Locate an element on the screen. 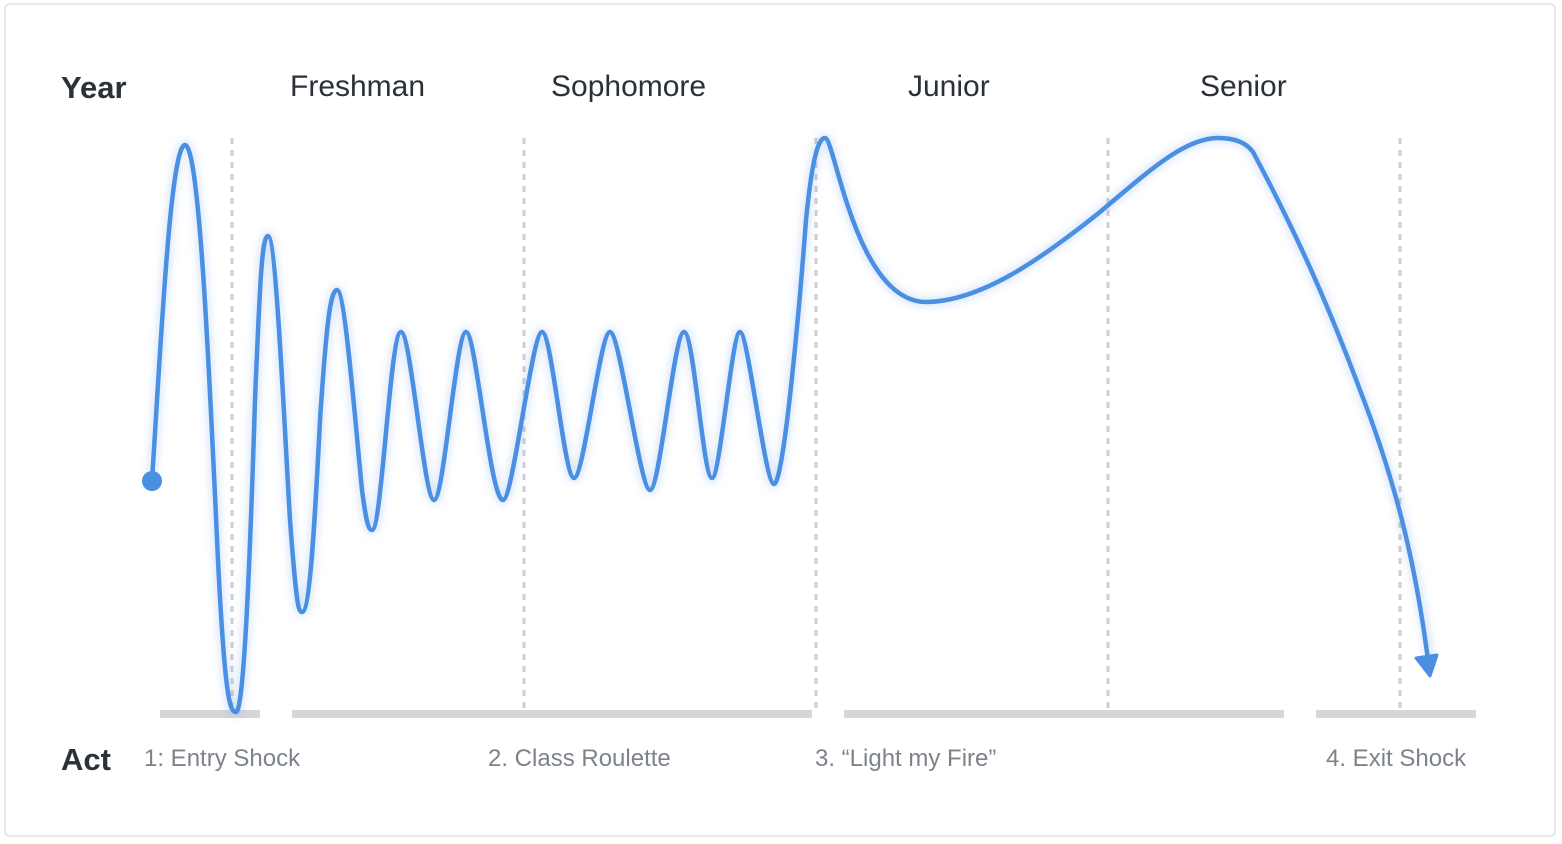  act-class-roulette: 2. Class Roulette is located at coordinates (579, 758).